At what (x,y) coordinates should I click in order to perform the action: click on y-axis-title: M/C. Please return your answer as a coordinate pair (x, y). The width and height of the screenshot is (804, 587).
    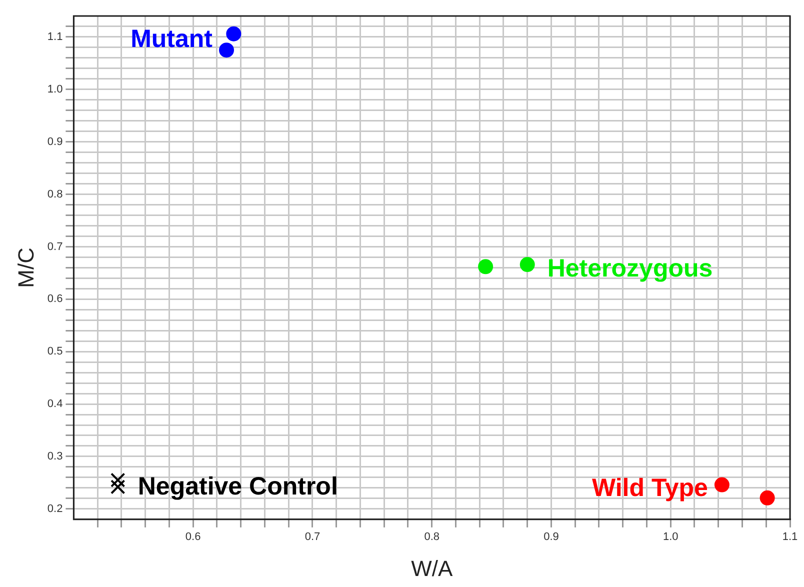
    Looking at the image, I should click on (25, 267).